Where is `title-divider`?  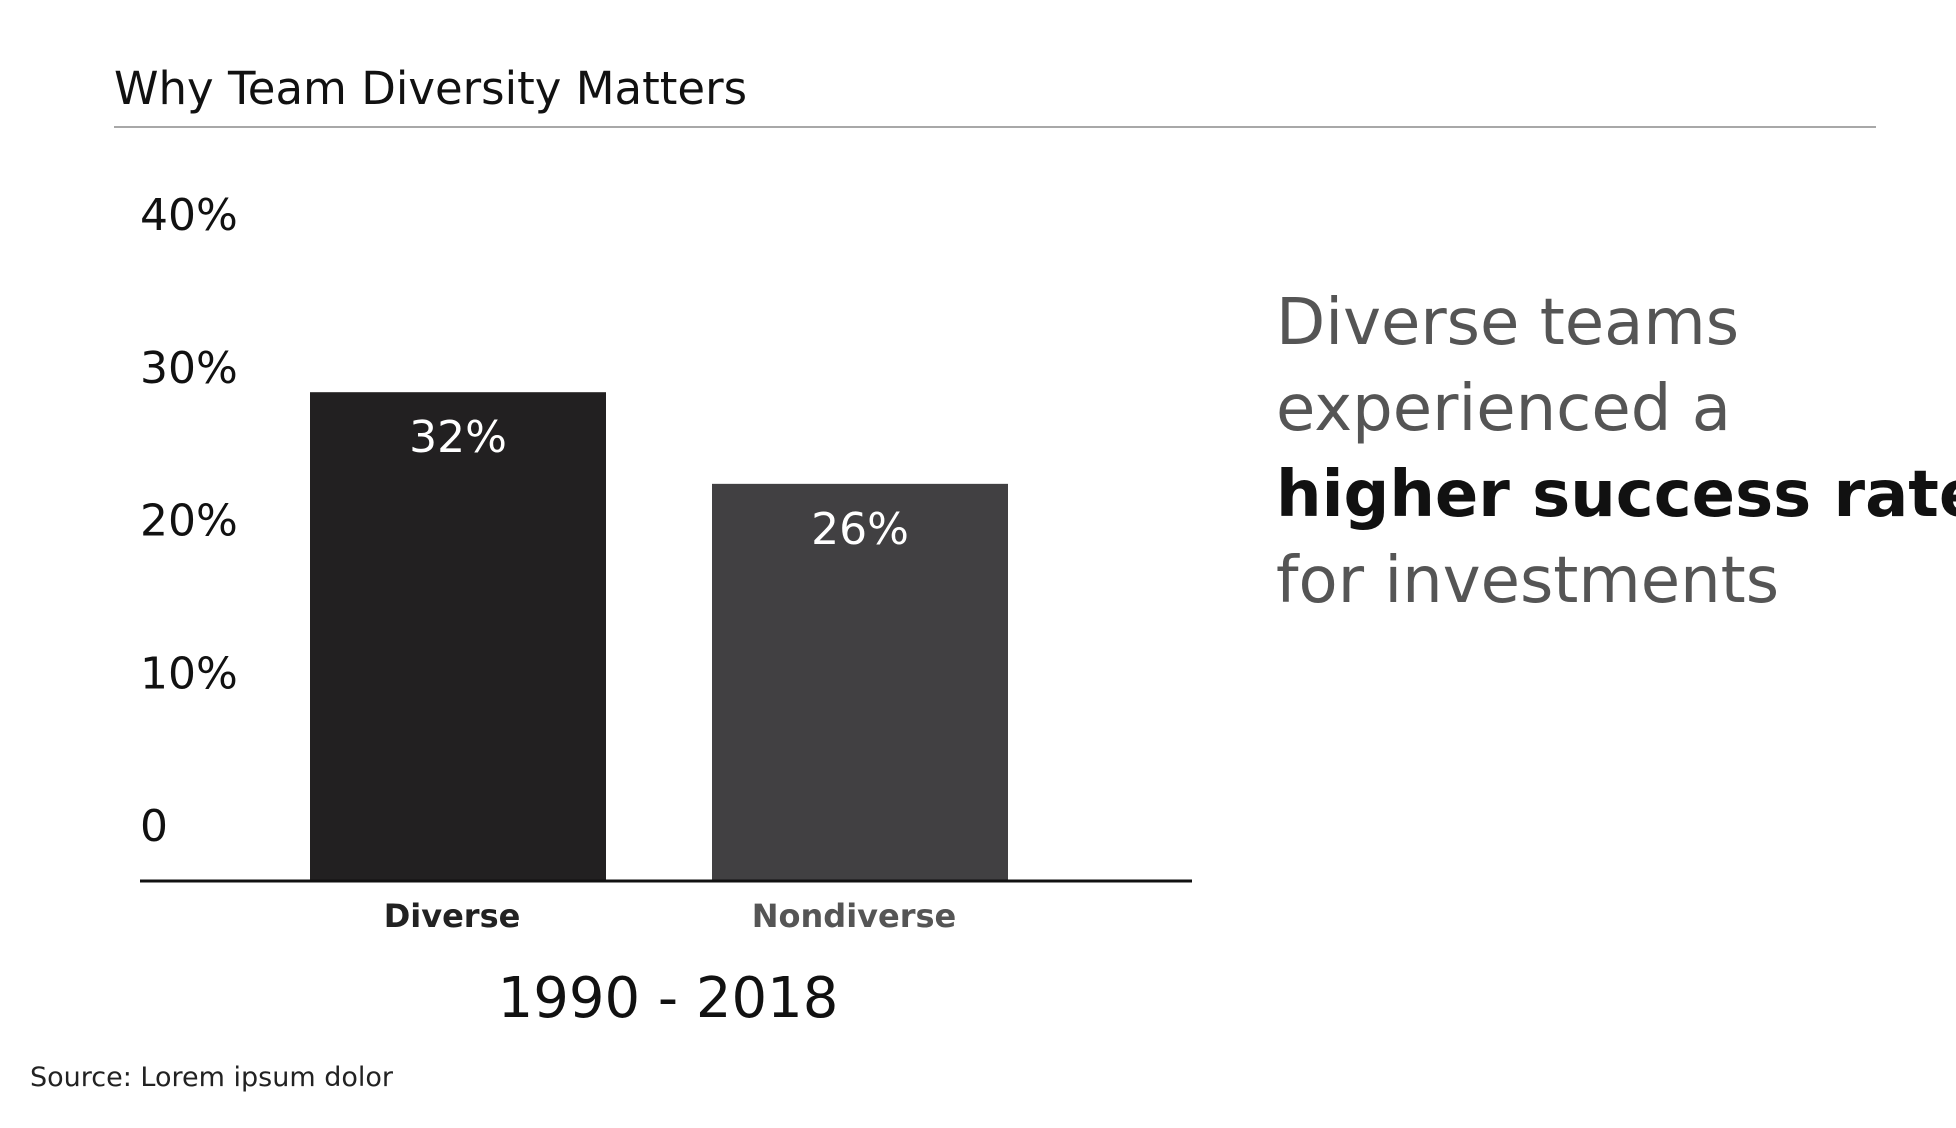
title-divider is located at coordinates (995, 127).